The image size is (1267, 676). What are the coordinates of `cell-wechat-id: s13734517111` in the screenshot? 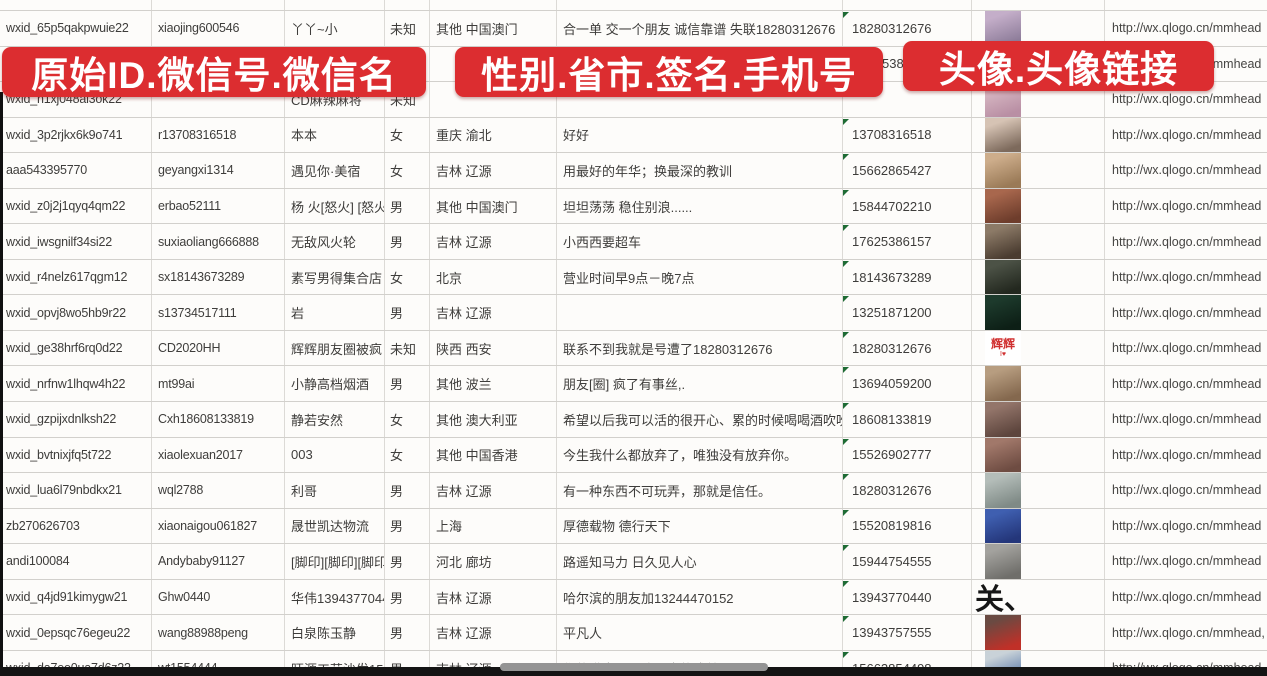 It's located at (218, 312).